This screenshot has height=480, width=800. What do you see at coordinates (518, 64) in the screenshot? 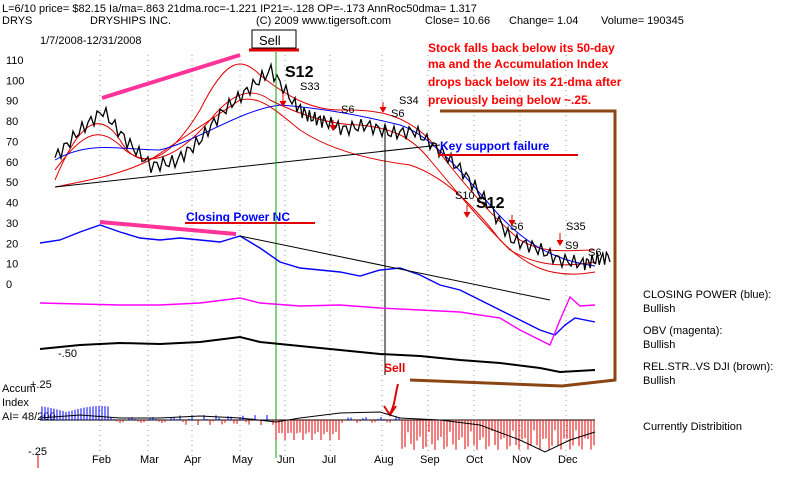
I see `comment-line-2: ma and the Accumulation Index` at bounding box center [518, 64].